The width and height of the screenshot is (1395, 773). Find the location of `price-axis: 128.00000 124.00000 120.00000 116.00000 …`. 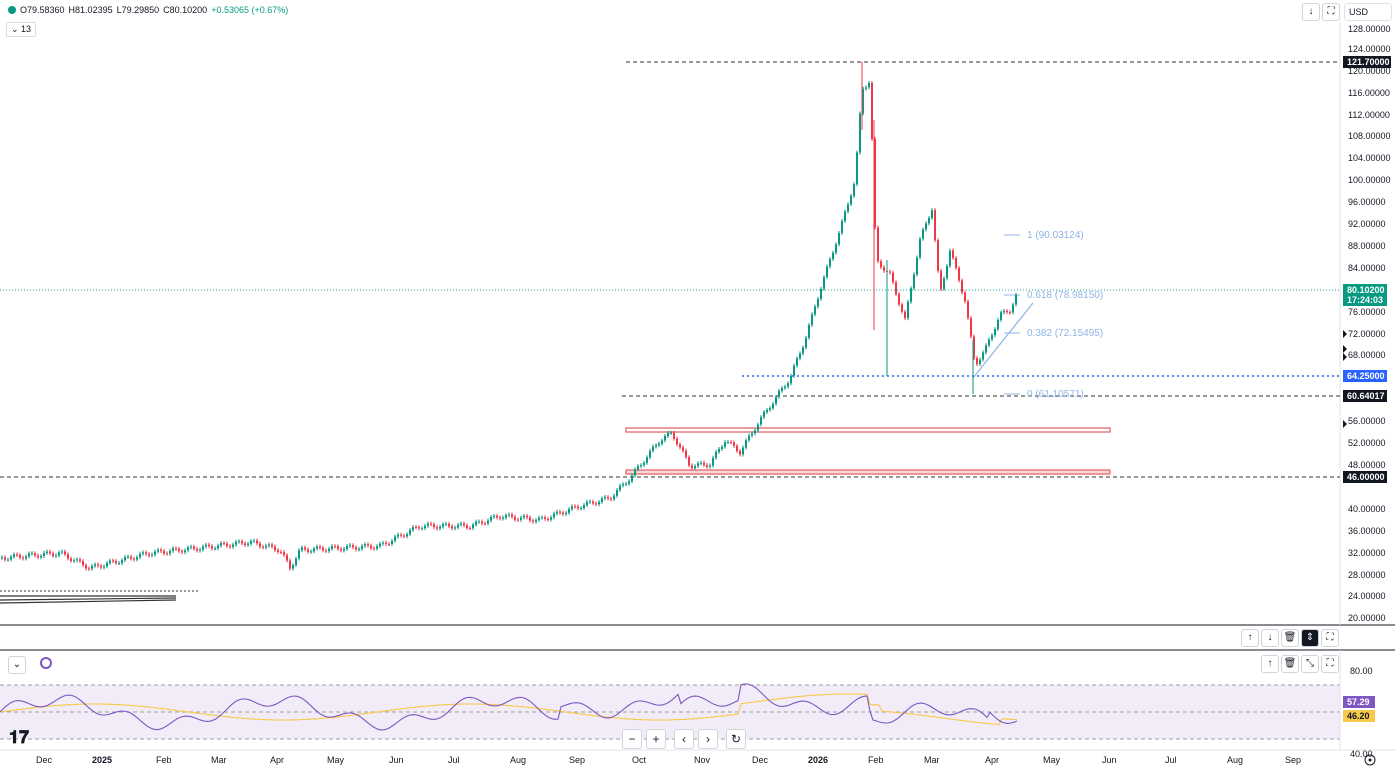

price-axis: 128.00000 124.00000 120.00000 116.00000 … is located at coordinates (1369, 323).